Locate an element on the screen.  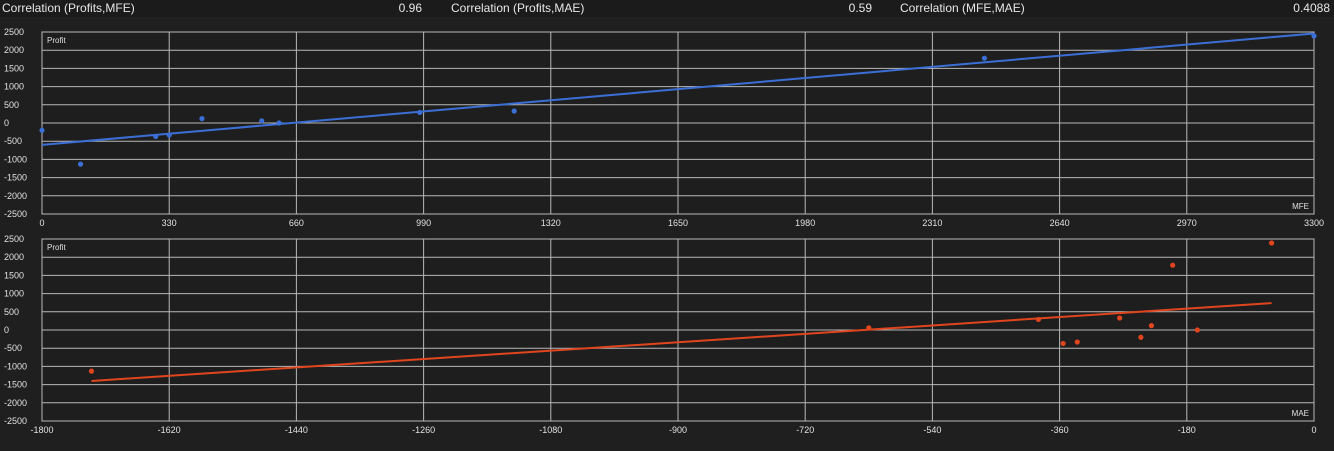
x-tick-label: 2970 is located at coordinates (1187, 223).